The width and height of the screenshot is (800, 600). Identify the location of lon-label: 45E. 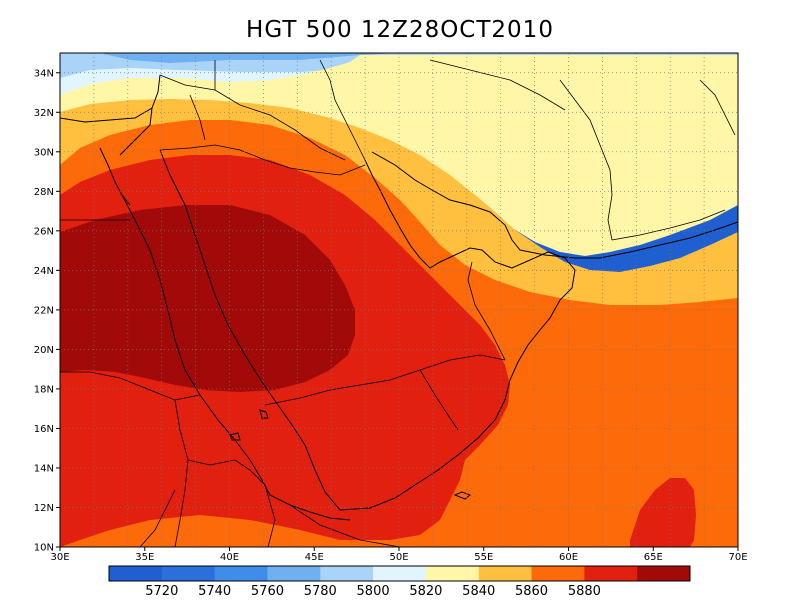
(314, 557).